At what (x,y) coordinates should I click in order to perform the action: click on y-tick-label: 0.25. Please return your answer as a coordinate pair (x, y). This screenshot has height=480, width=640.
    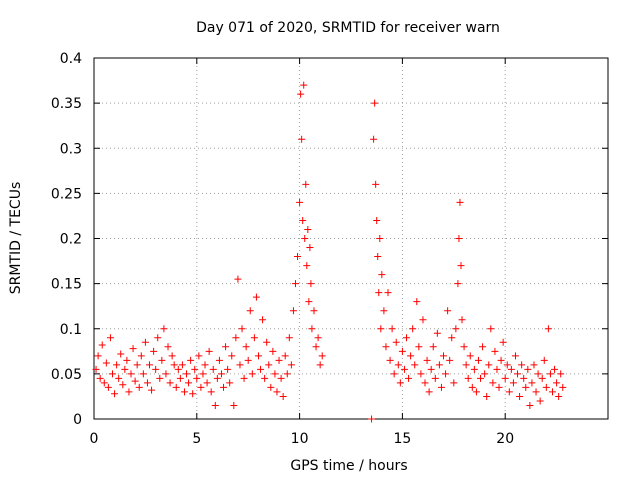
    Looking at the image, I should click on (66, 194).